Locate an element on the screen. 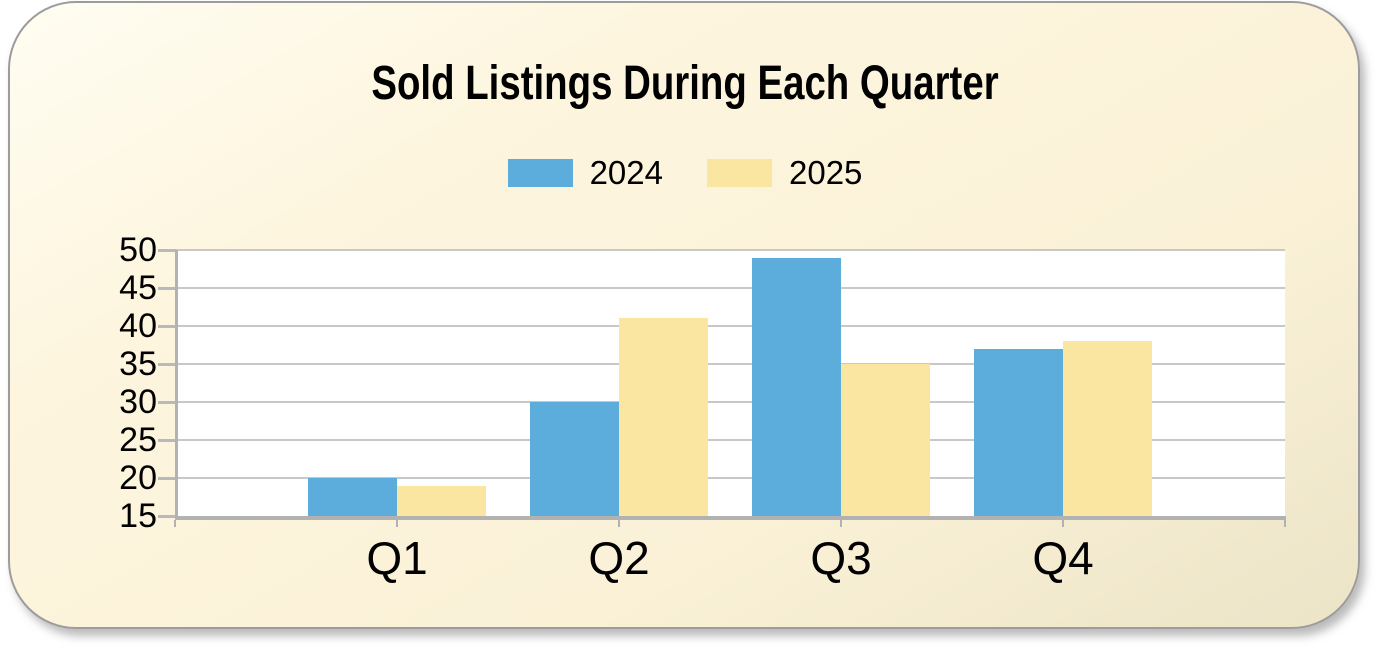 This screenshot has height=651, width=1376. y-tick-label: 35 is located at coordinates (138, 364).